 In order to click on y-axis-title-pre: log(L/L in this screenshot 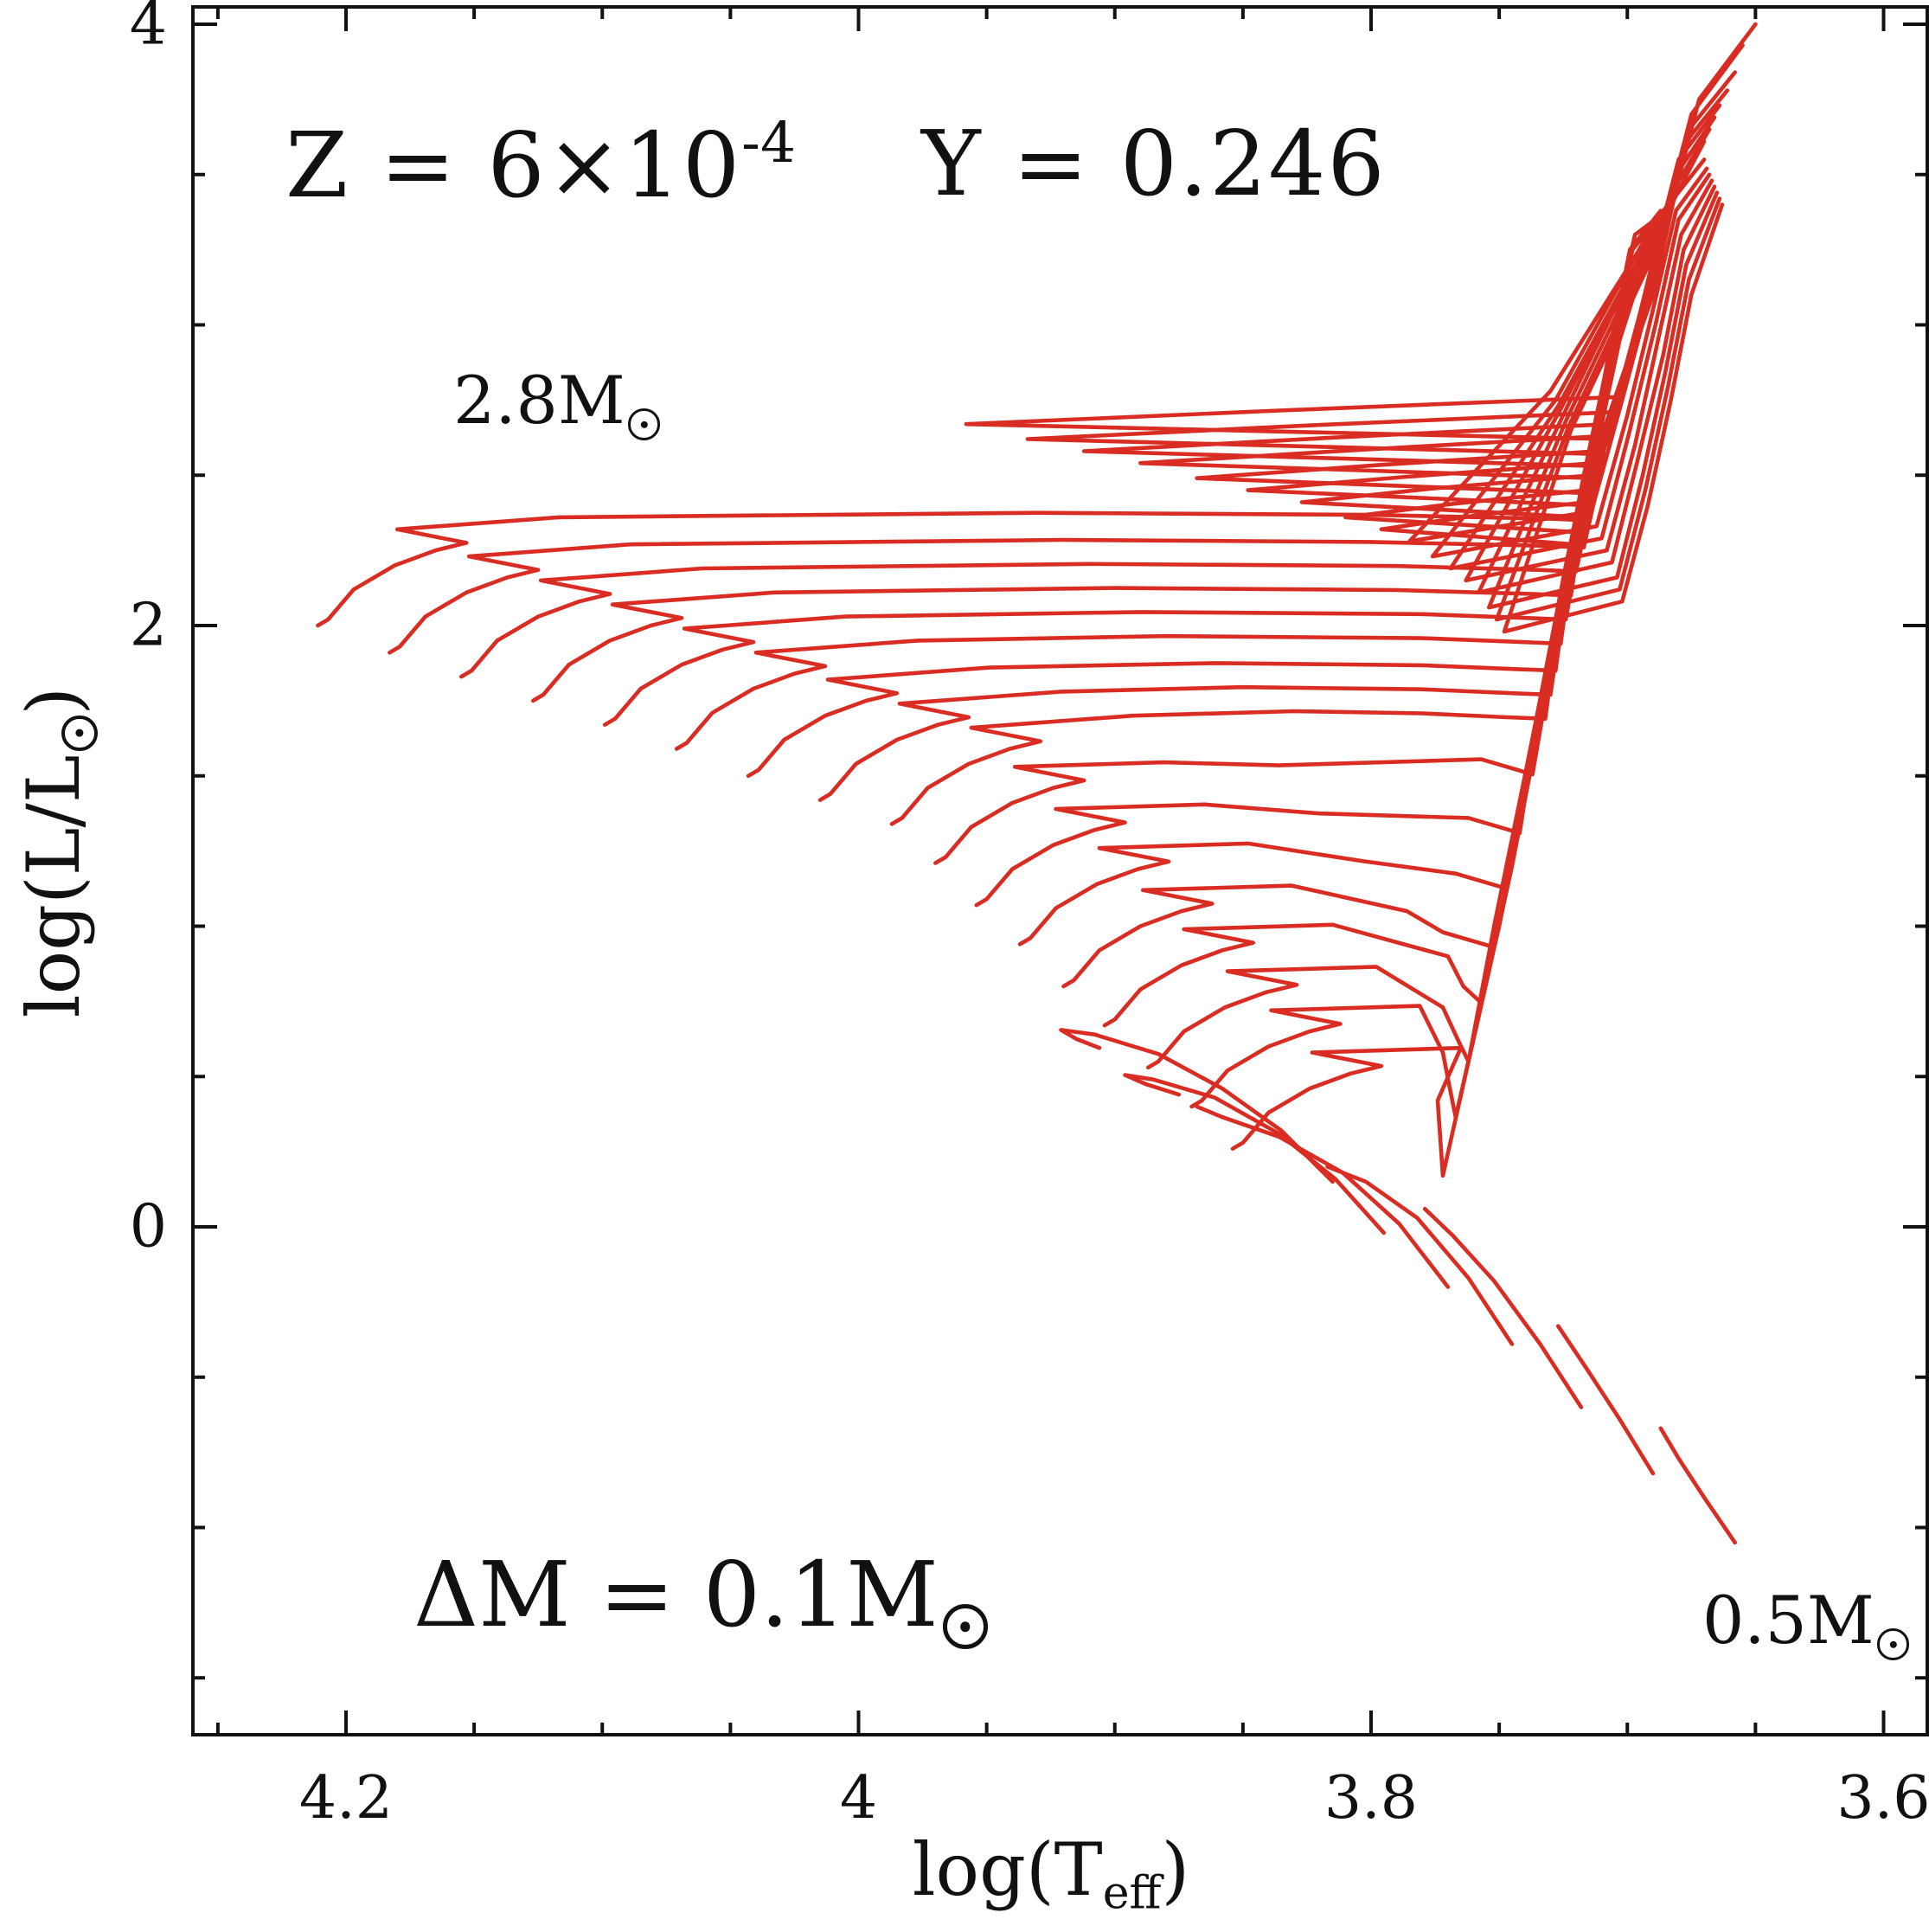, I will do `click(53, 886)`.